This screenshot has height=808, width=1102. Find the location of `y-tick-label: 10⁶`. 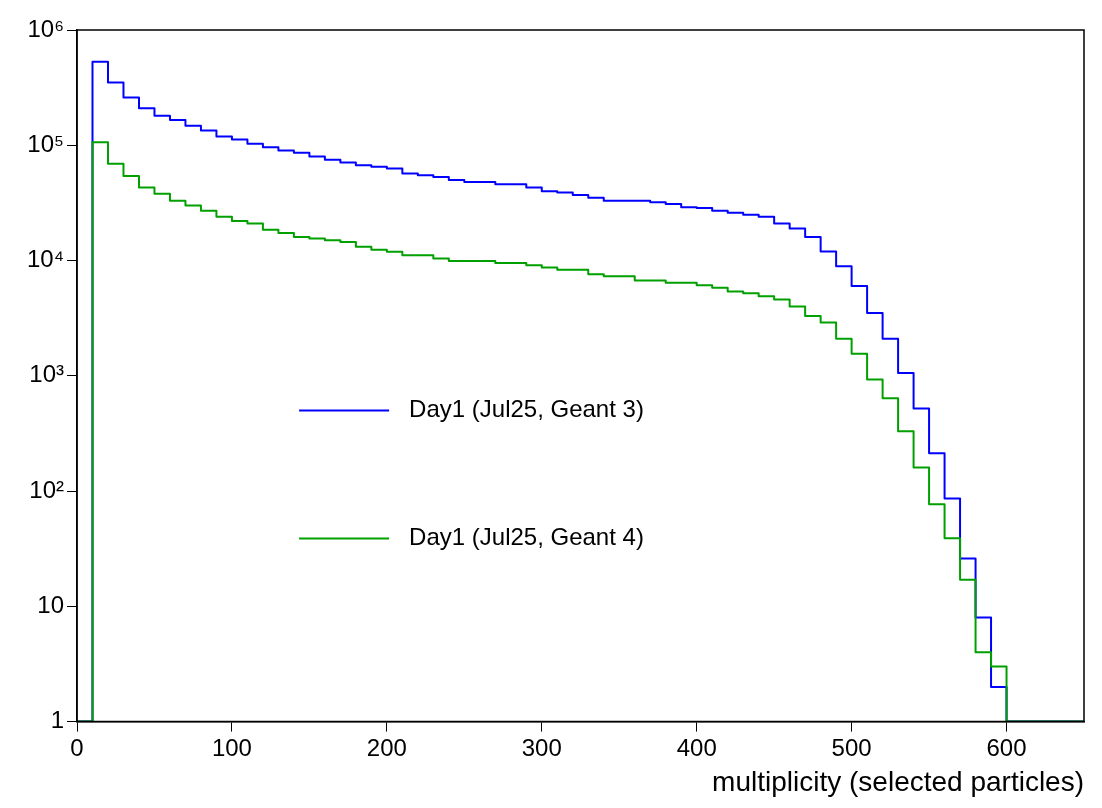

y-tick-label: 10⁶ is located at coordinates (46, 28).